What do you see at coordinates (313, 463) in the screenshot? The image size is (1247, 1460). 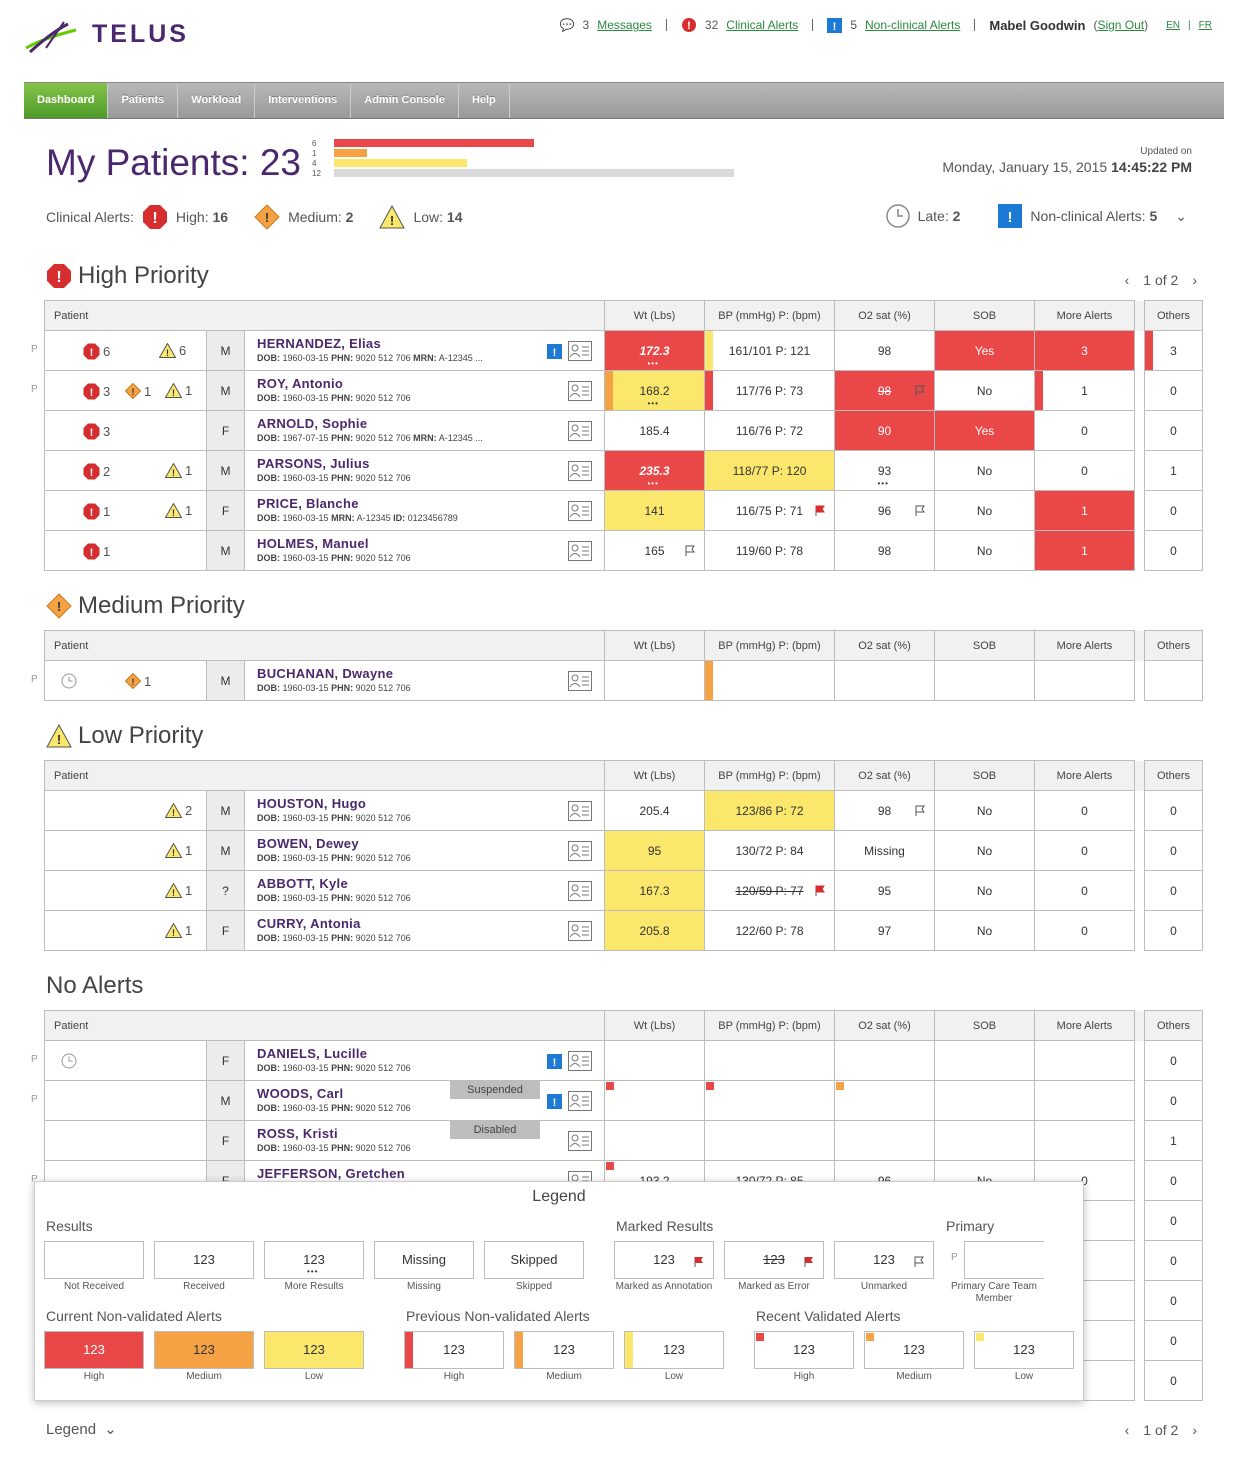 I see `patient-name-link: PARSONS, Julius` at bounding box center [313, 463].